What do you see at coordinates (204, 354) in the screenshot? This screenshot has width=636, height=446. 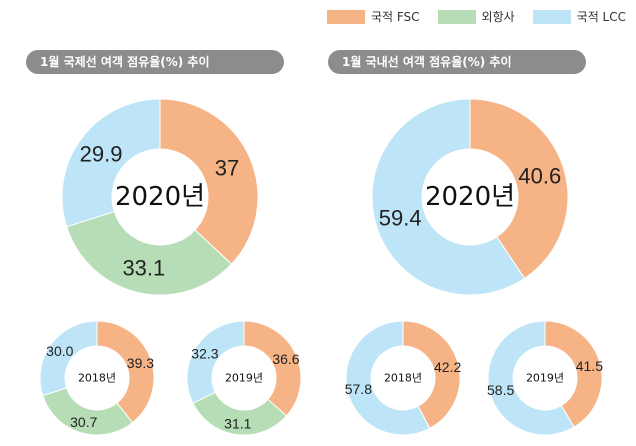 I see `slice-value-label: 32.3` at bounding box center [204, 354].